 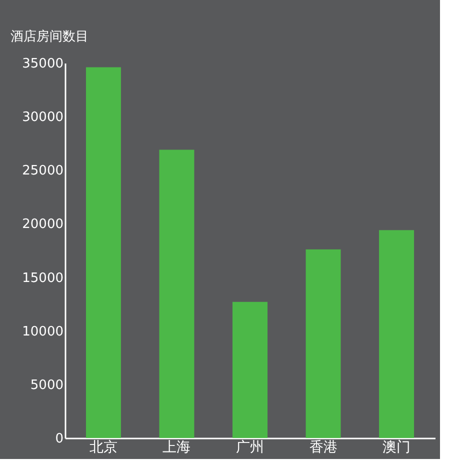 What do you see at coordinates (47, 385) in the screenshot?
I see `y-tick-label: 5000` at bounding box center [47, 385].